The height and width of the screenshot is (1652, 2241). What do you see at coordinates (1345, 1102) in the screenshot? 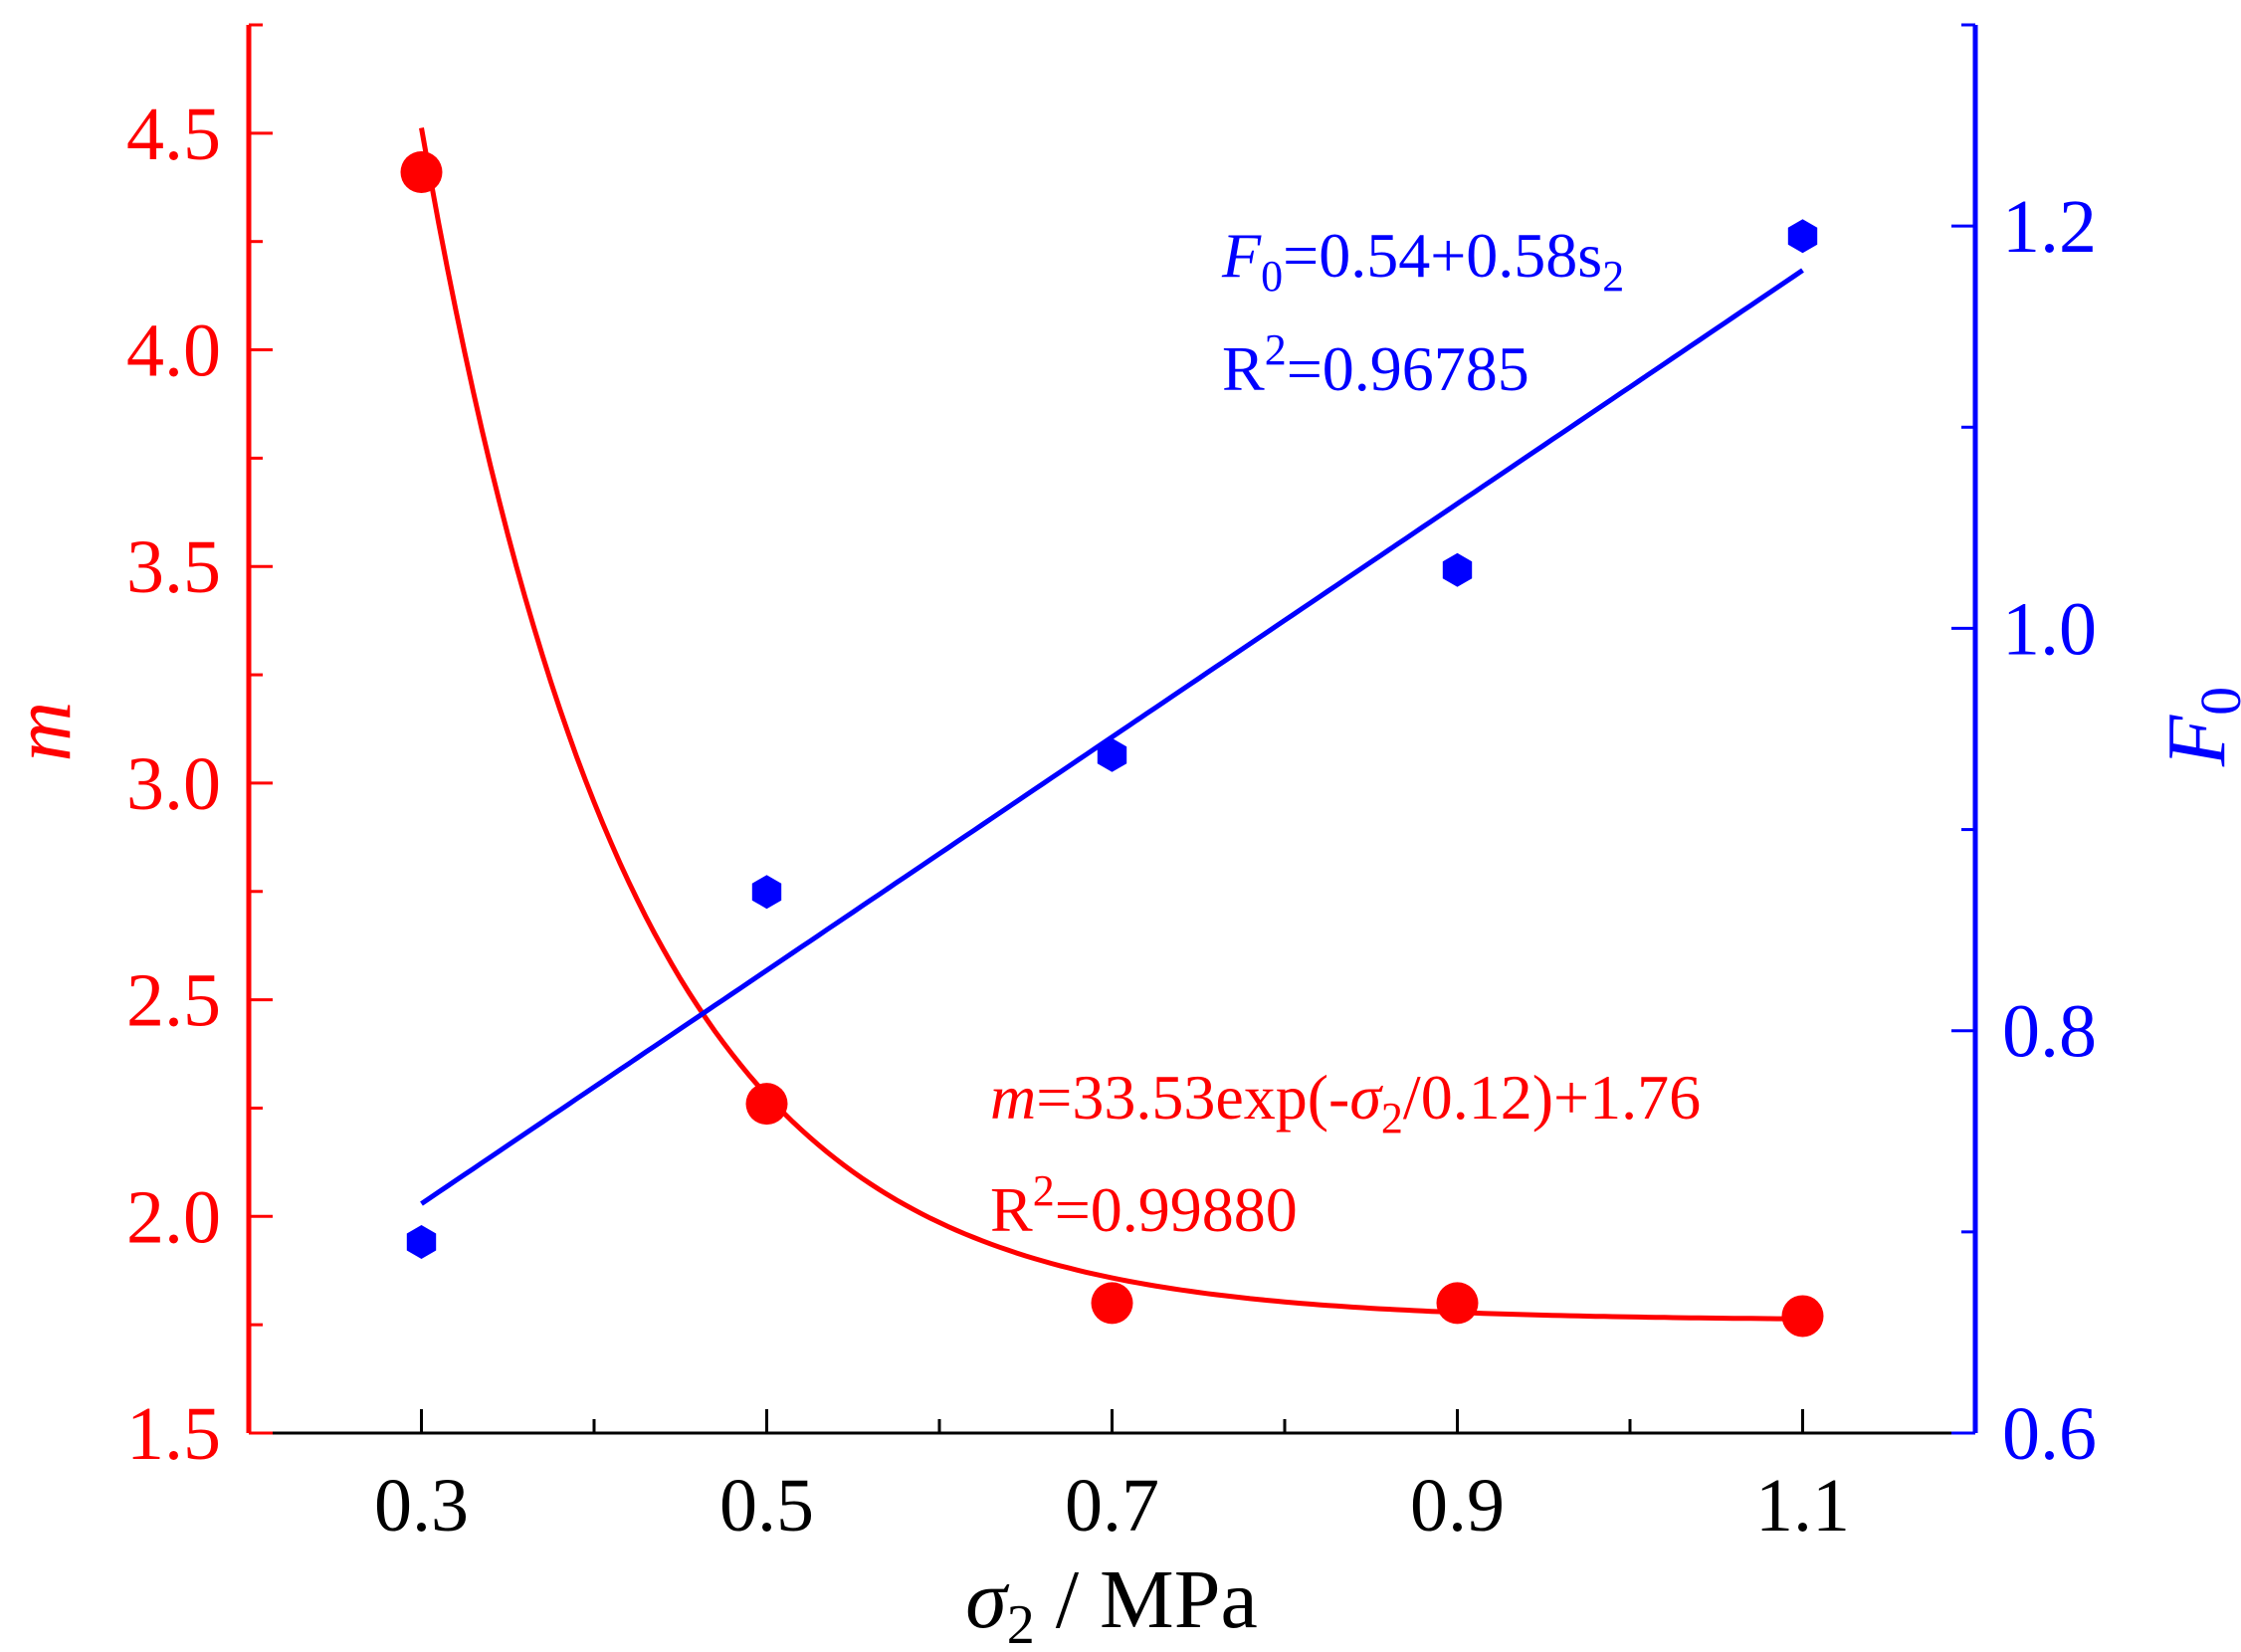
I see `red-equation: m=33.53exp(-σ2/0.12)+1.76` at bounding box center [1345, 1102].